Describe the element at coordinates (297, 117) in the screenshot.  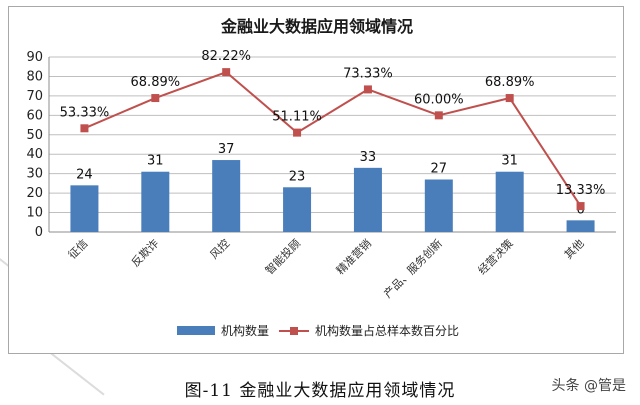
I see `line-data-label: 51.11%` at that location.